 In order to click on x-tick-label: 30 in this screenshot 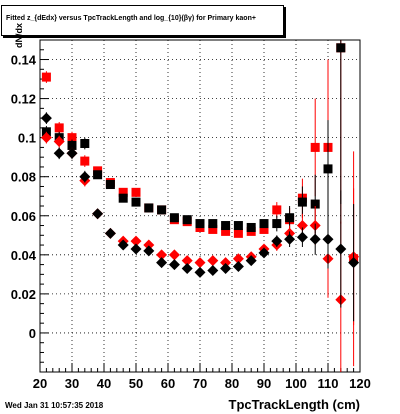, I will do `click(72, 383)`.